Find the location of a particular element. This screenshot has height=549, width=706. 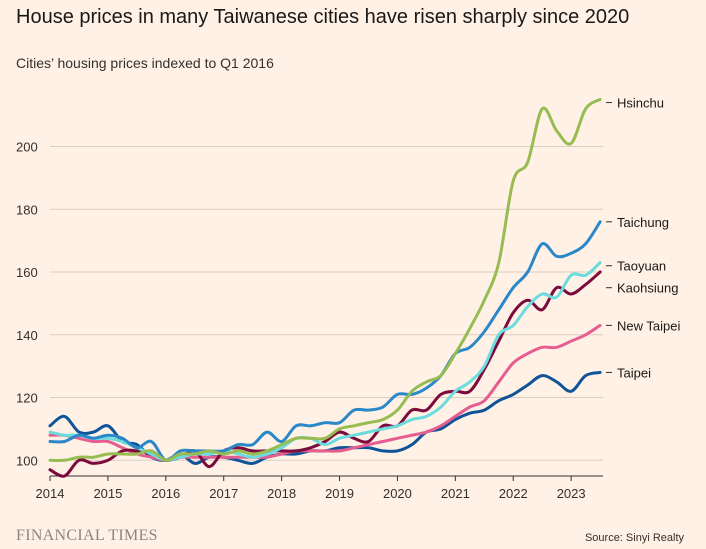

y-tick-label: 160 is located at coordinates (27, 272).